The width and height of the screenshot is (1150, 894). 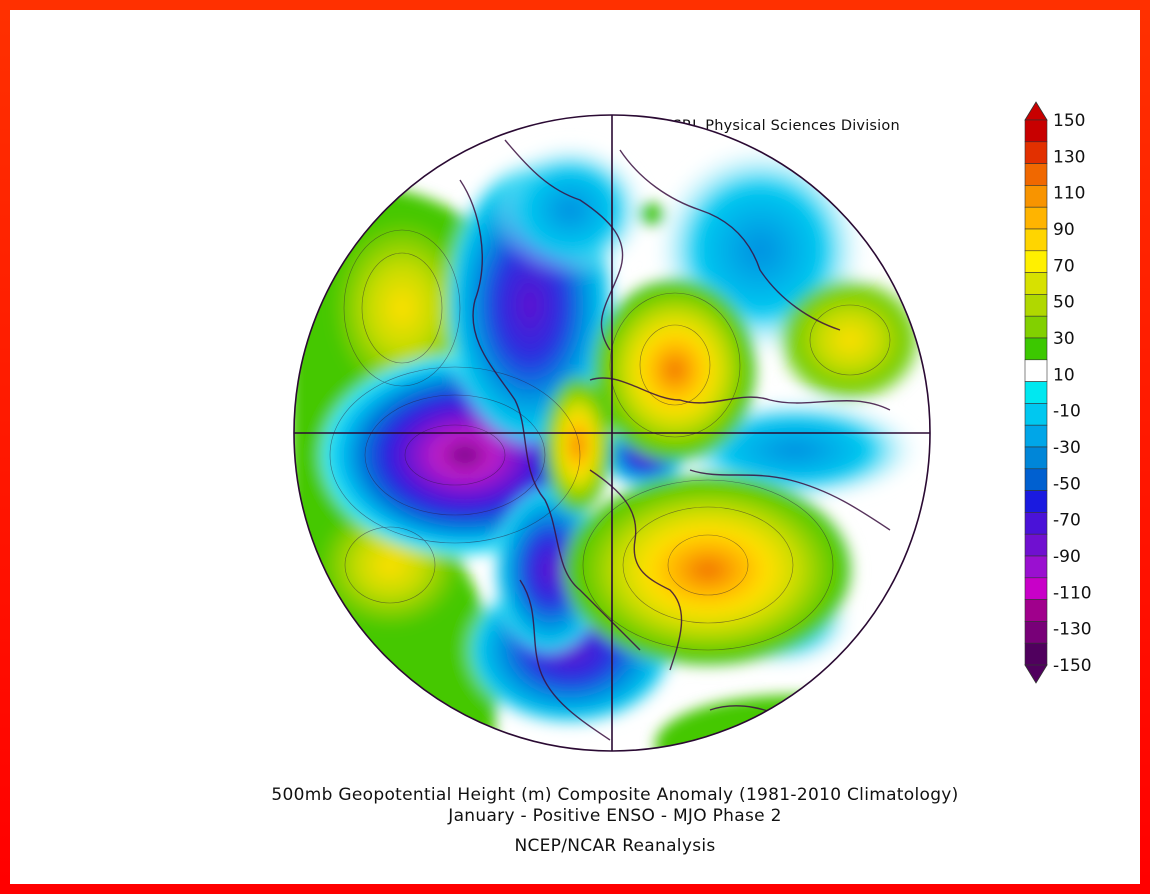 I want to click on colorbar-tick-label: -50, so click(x=1067, y=484).